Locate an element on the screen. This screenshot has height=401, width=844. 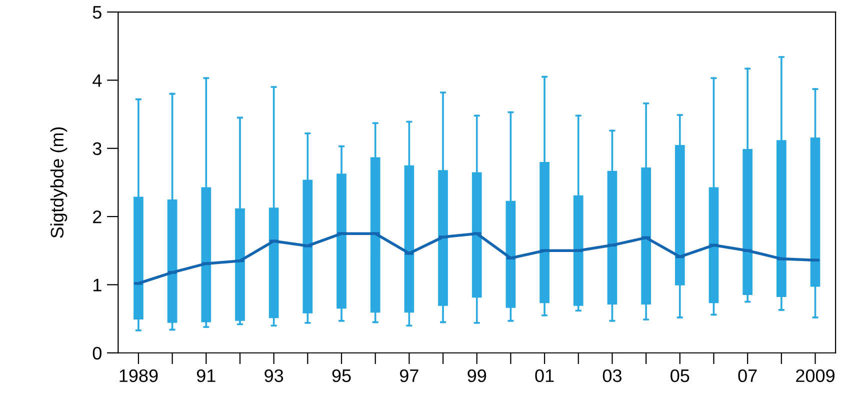
y-tick-label: 2 is located at coordinates (97, 217).